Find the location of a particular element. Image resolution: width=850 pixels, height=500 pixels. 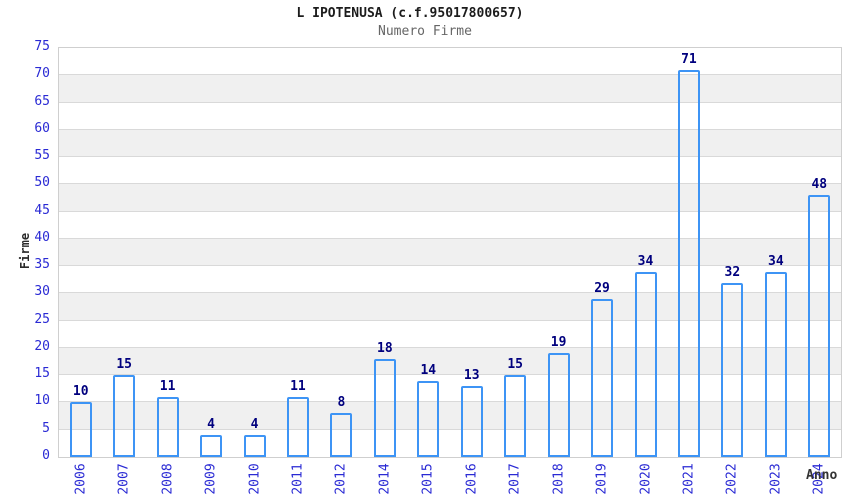

bar-2020 is located at coordinates (645, 364).